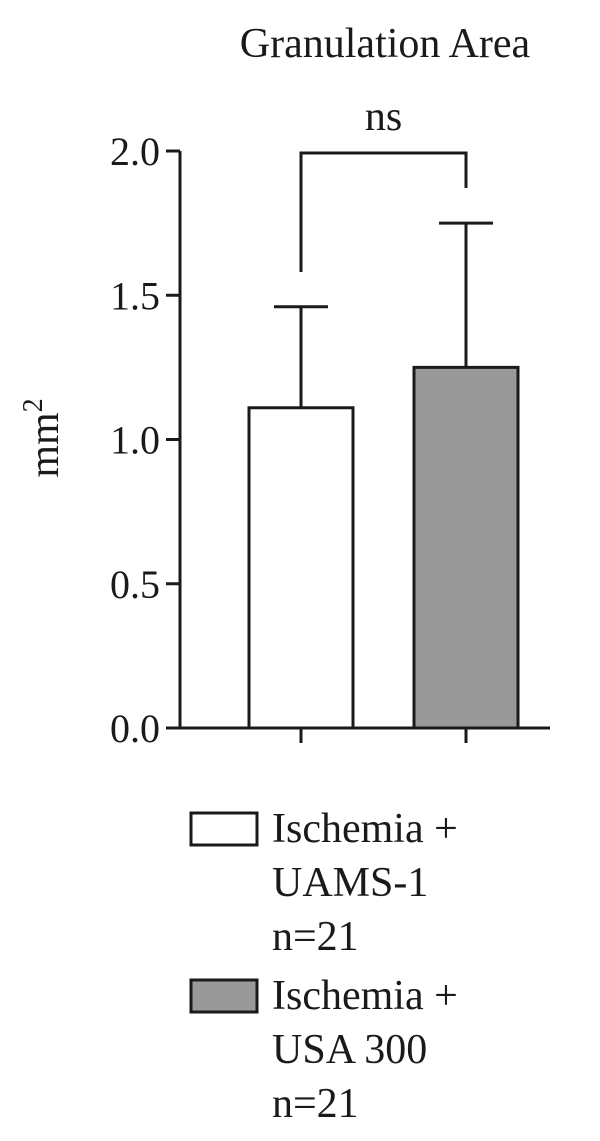 This screenshot has width=600, height=1141. Describe the element at coordinates (350, 883) in the screenshot. I see `legend-label: UAMS-1` at that location.